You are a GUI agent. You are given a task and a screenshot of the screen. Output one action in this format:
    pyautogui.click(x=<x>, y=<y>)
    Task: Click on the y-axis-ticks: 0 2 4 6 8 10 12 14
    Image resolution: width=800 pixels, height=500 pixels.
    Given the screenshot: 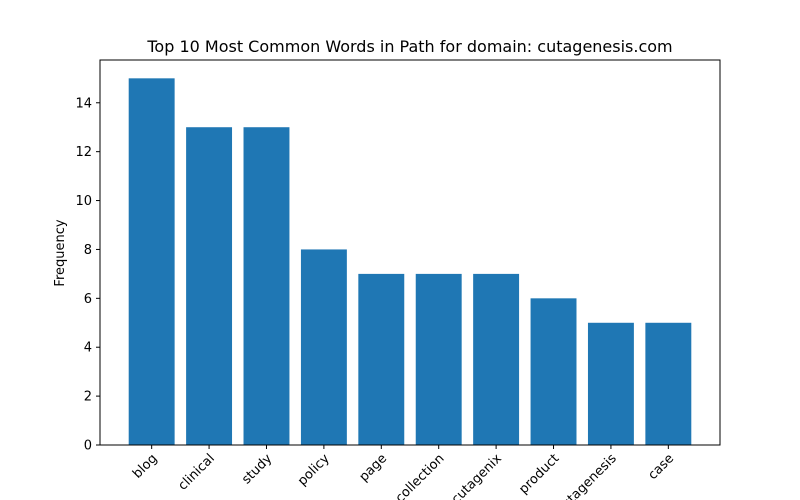 What is the action you would take?
    pyautogui.click(x=87, y=275)
    